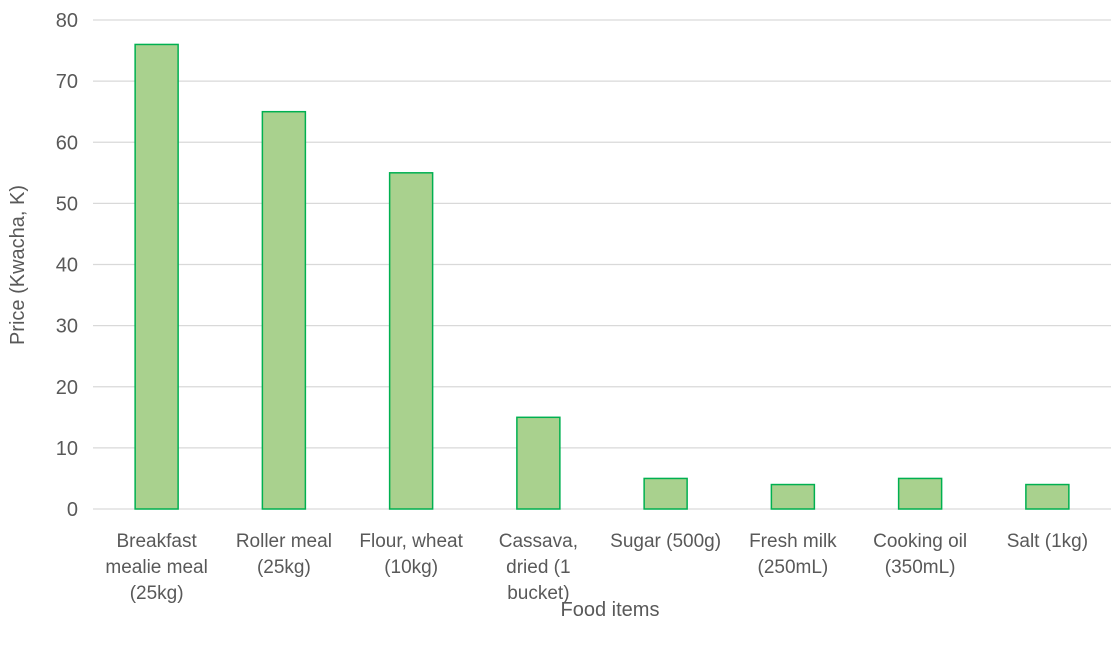 This screenshot has width=1119, height=656. Describe the element at coordinates (67, 204) in the screenshot. I see `y-tick-label: 50` at that location.